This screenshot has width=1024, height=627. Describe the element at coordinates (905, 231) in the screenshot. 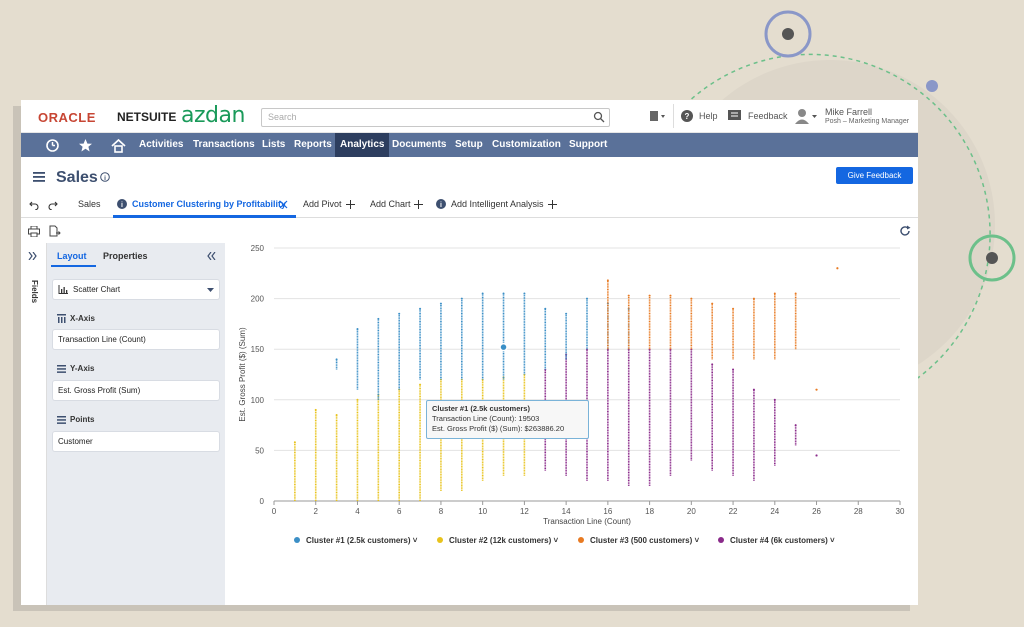

I see `refresh-icon` at that location.